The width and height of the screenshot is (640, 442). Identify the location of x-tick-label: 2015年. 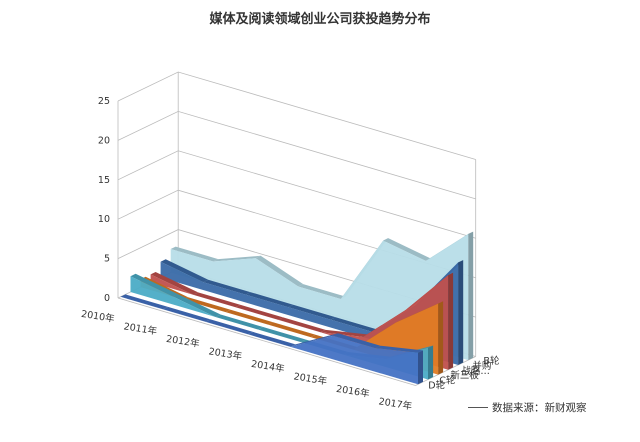
(311, 378).